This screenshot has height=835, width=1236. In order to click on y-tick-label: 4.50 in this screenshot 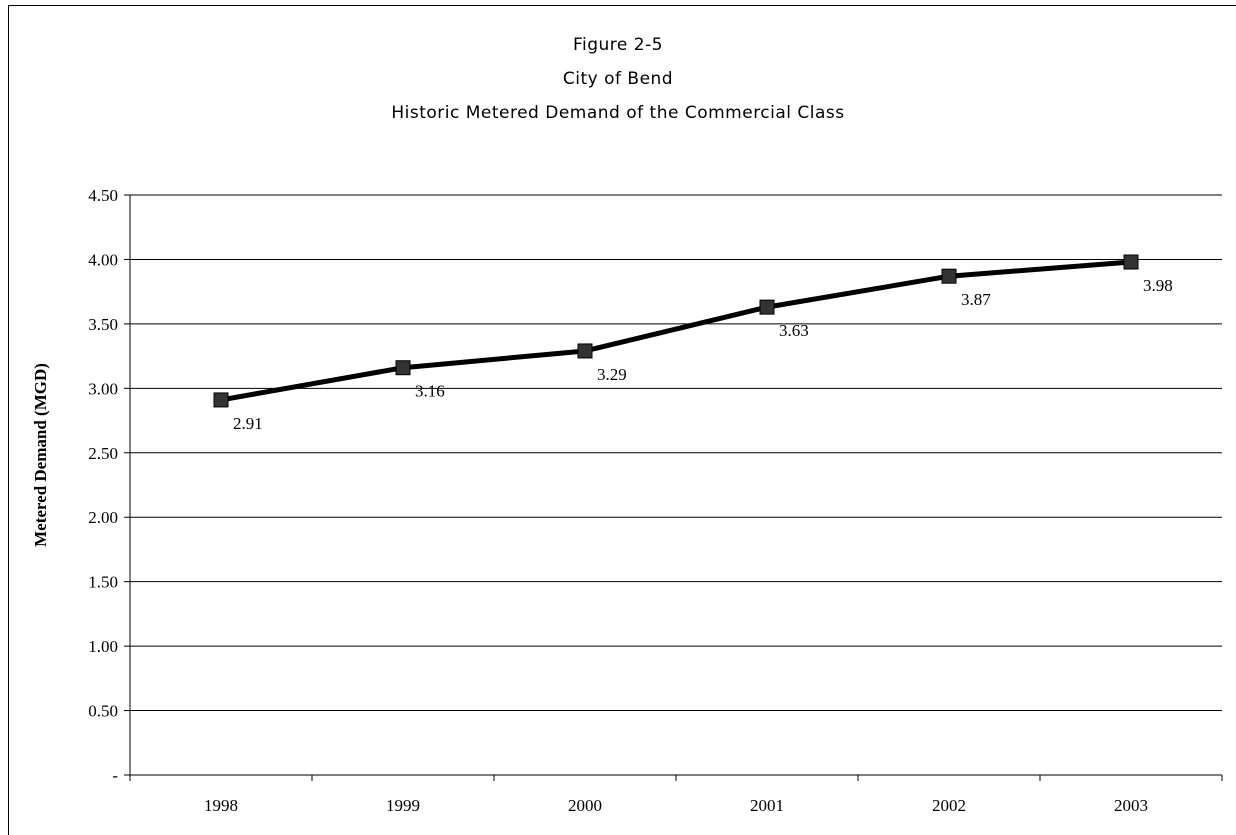, I will do `click(103, 195)`.